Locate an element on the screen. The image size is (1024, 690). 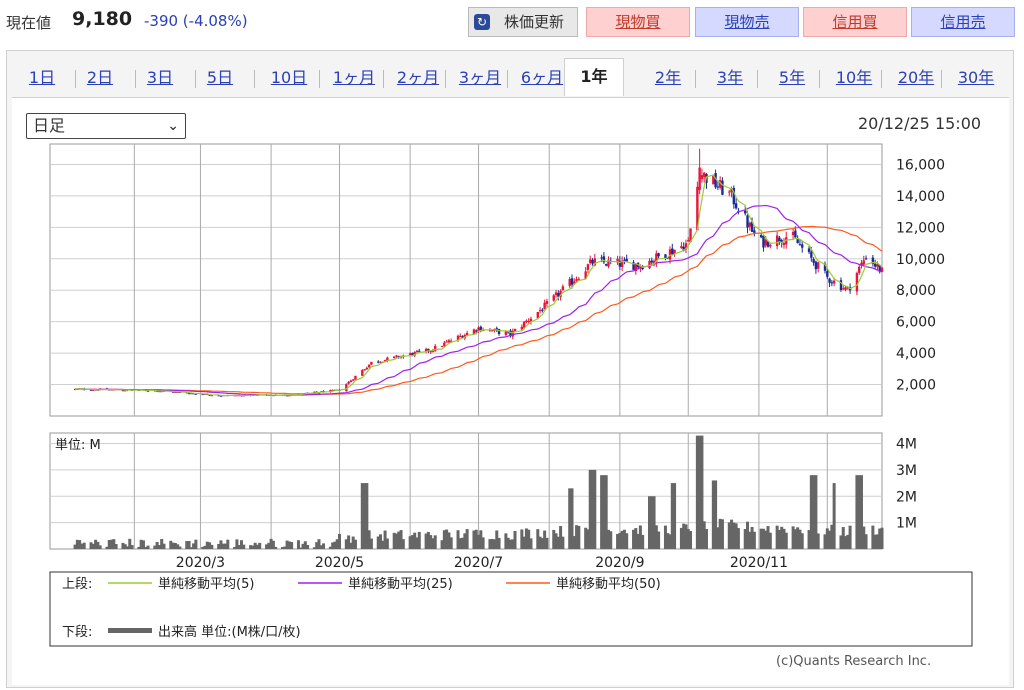
legend-label-ma5: 単純移動平均(5) is located at coordinates (206, 584).